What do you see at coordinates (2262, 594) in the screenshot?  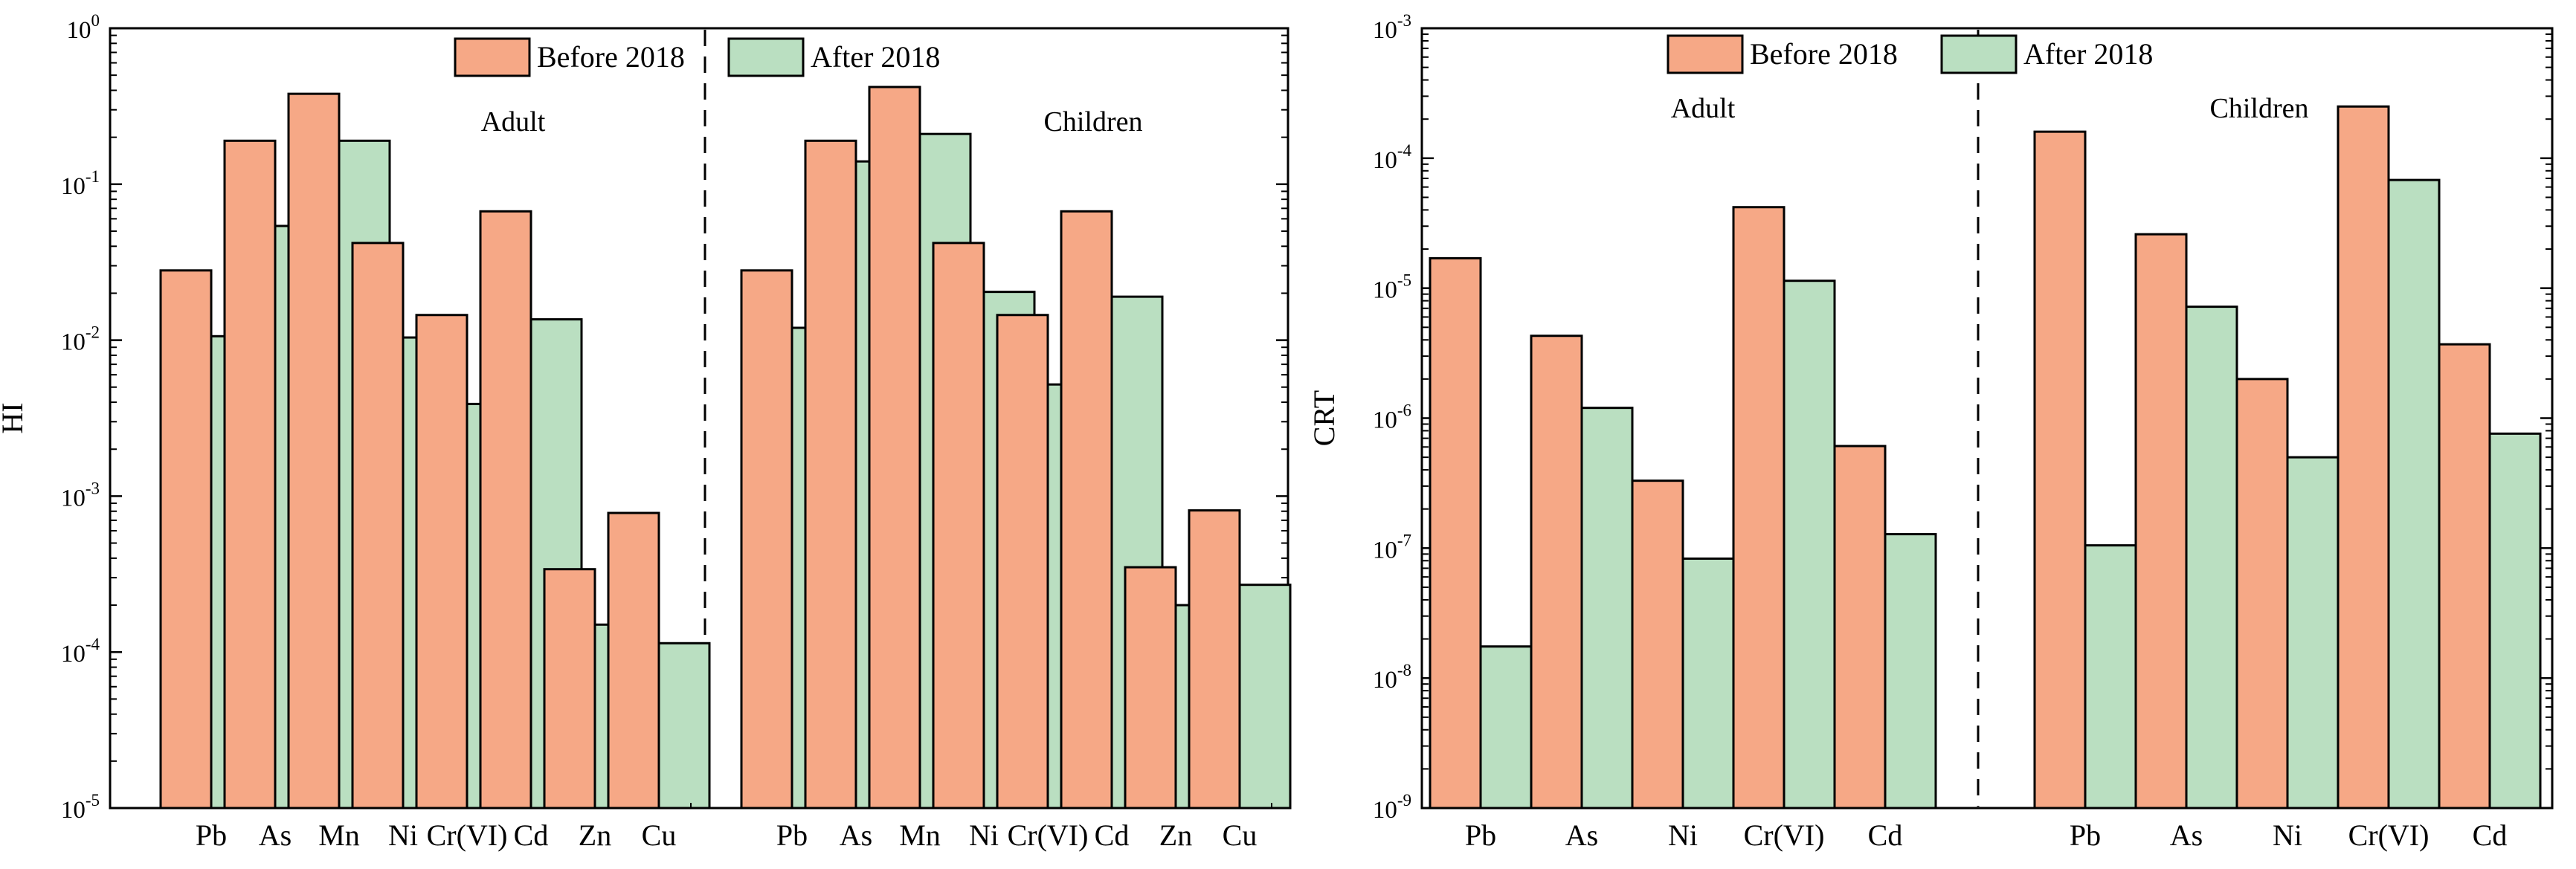 I see `bar-children-ni-before` at bounding box center [2262, 594].